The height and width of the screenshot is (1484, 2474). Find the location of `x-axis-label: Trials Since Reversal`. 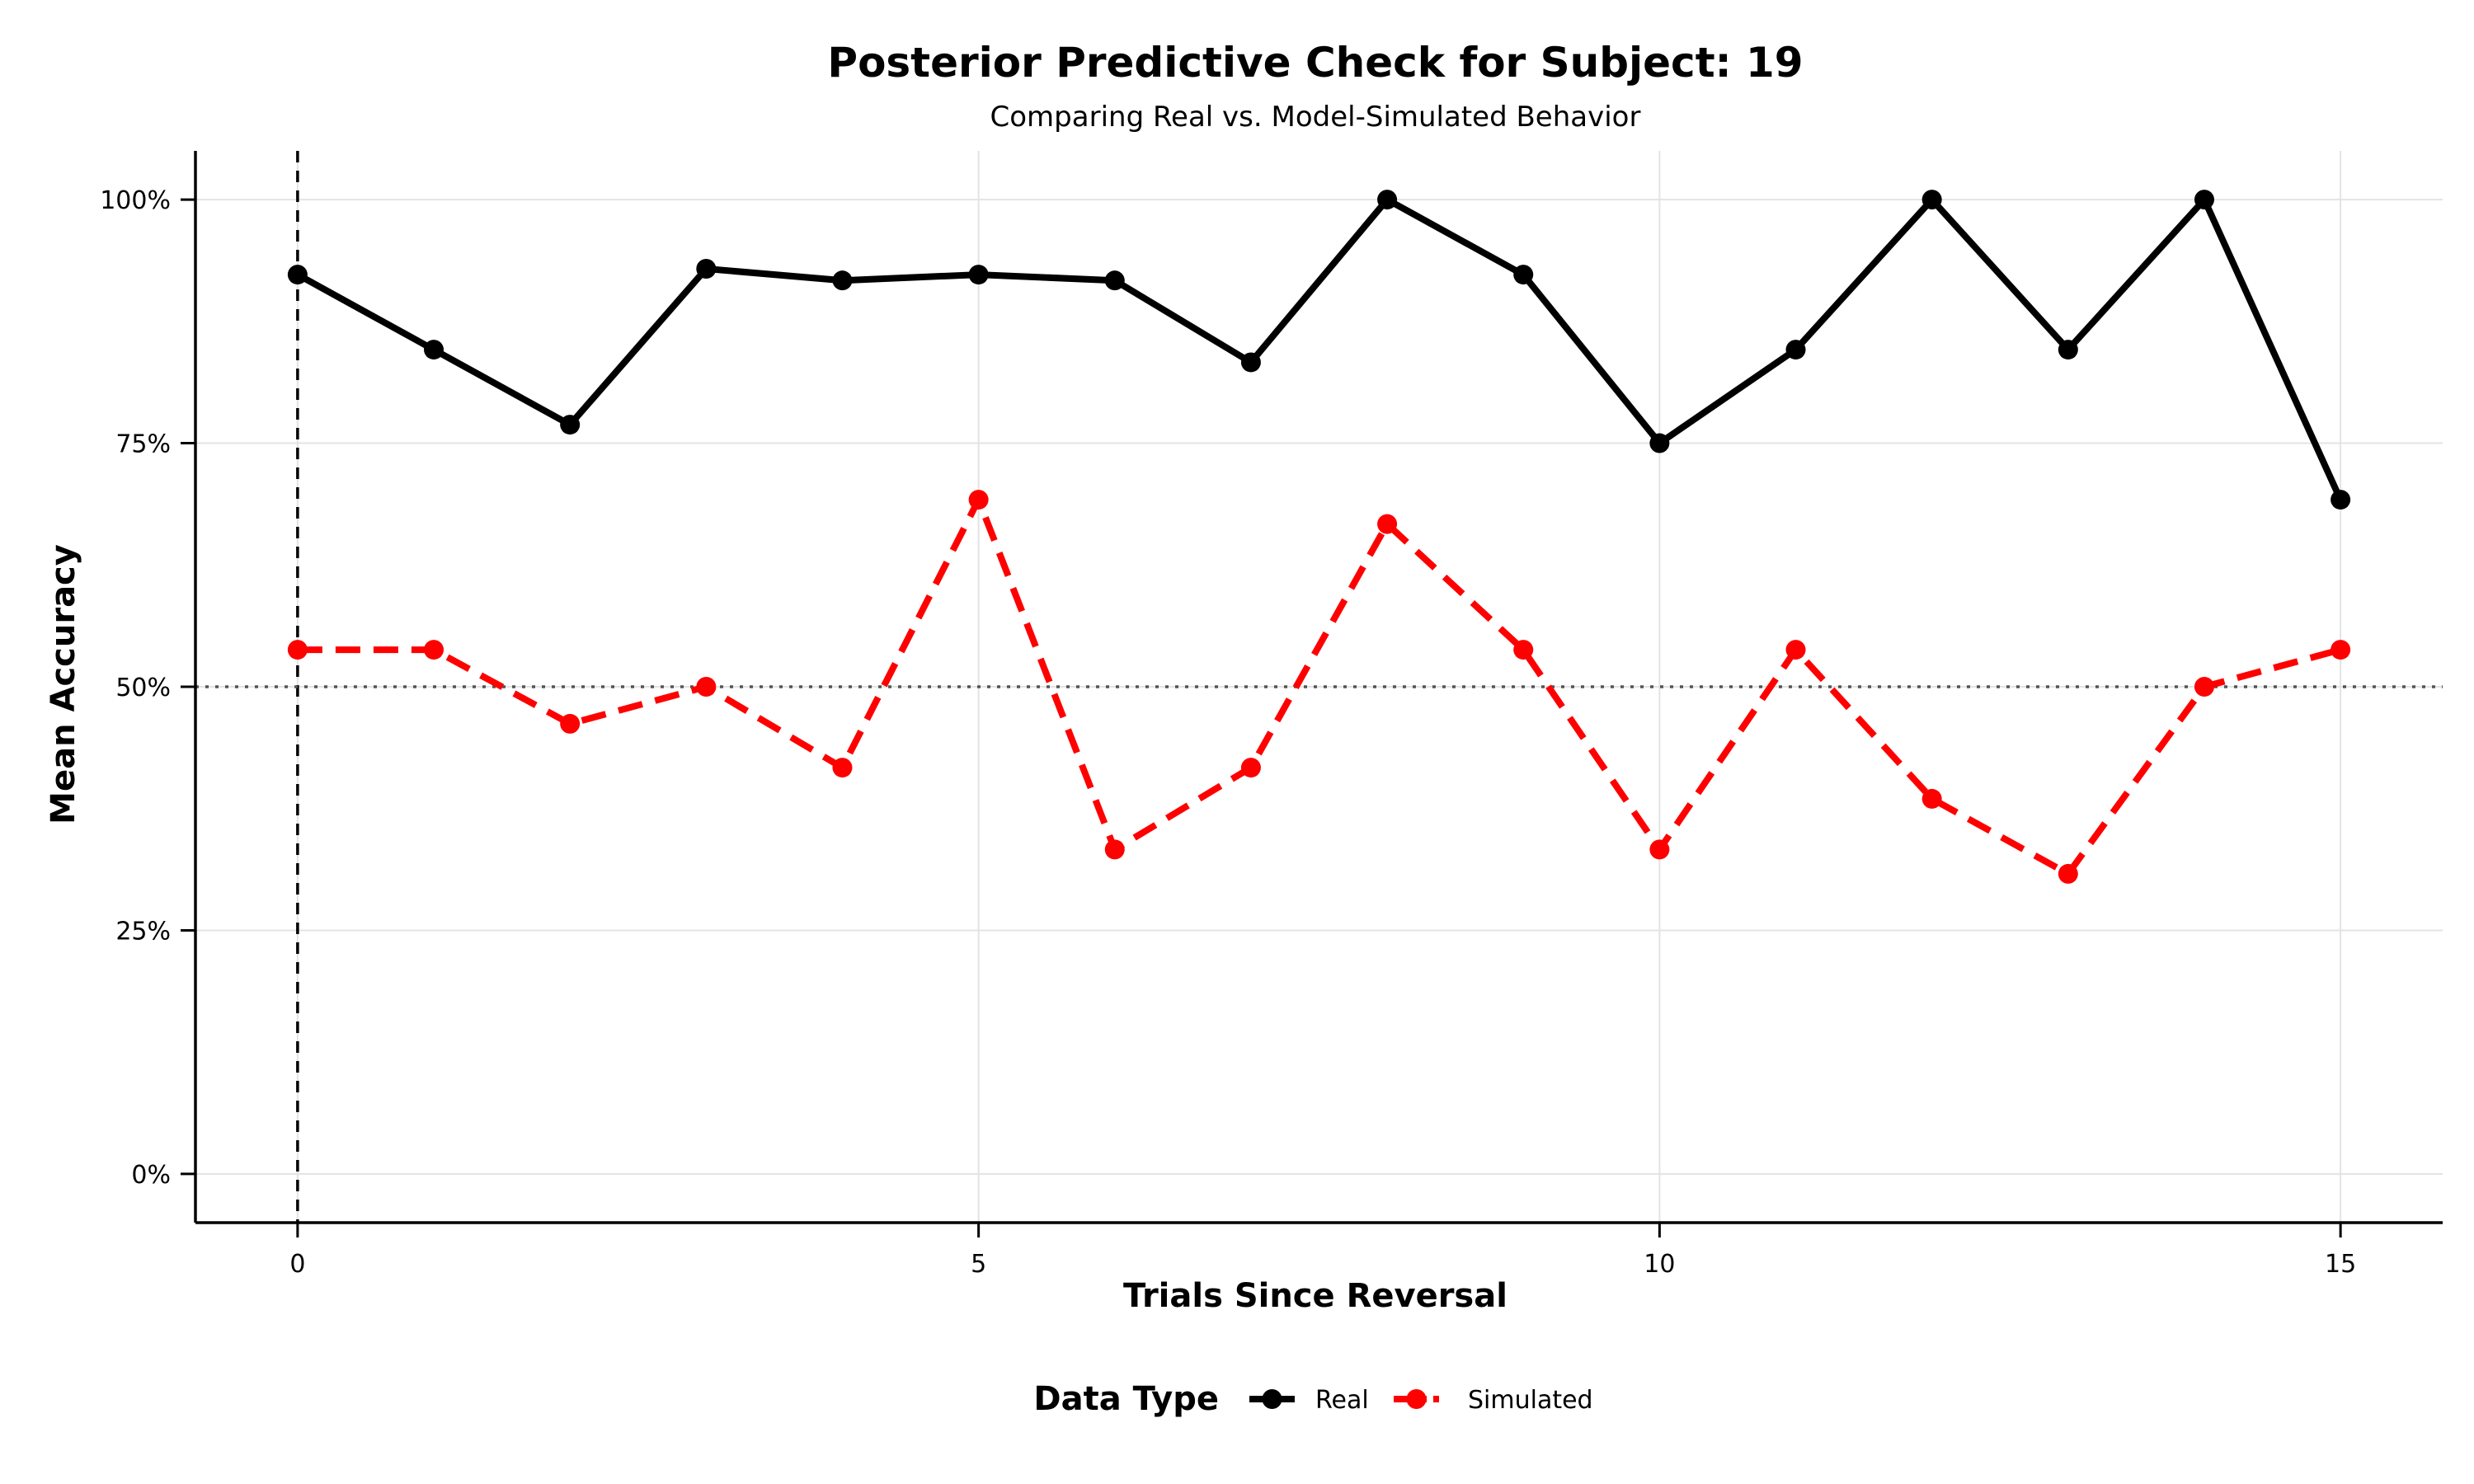

x-axis-label: Trials Since Reversal is located at coordinates (1315, 1296).